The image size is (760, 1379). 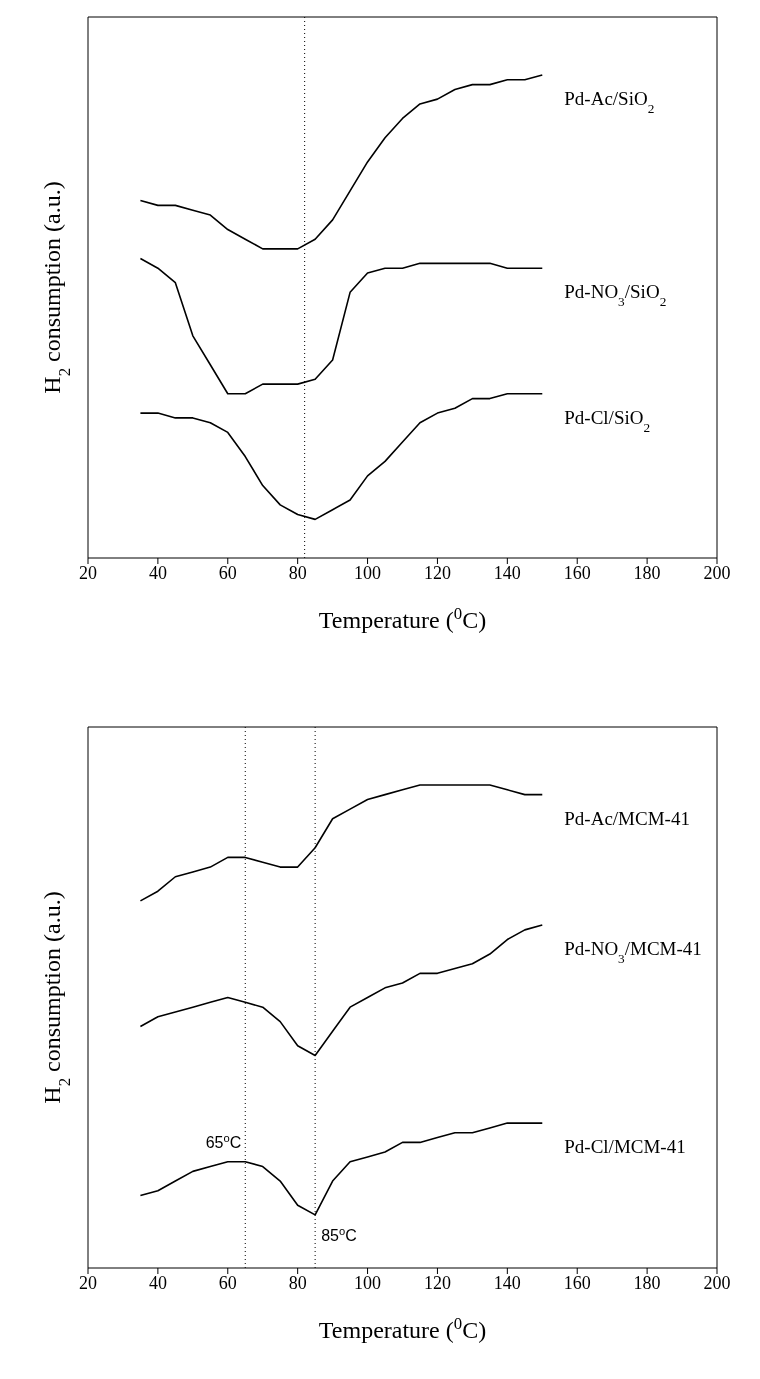 I want to click on series-label: Pd-Cl/SiO$_{2}$, so click(x=607, y=420).